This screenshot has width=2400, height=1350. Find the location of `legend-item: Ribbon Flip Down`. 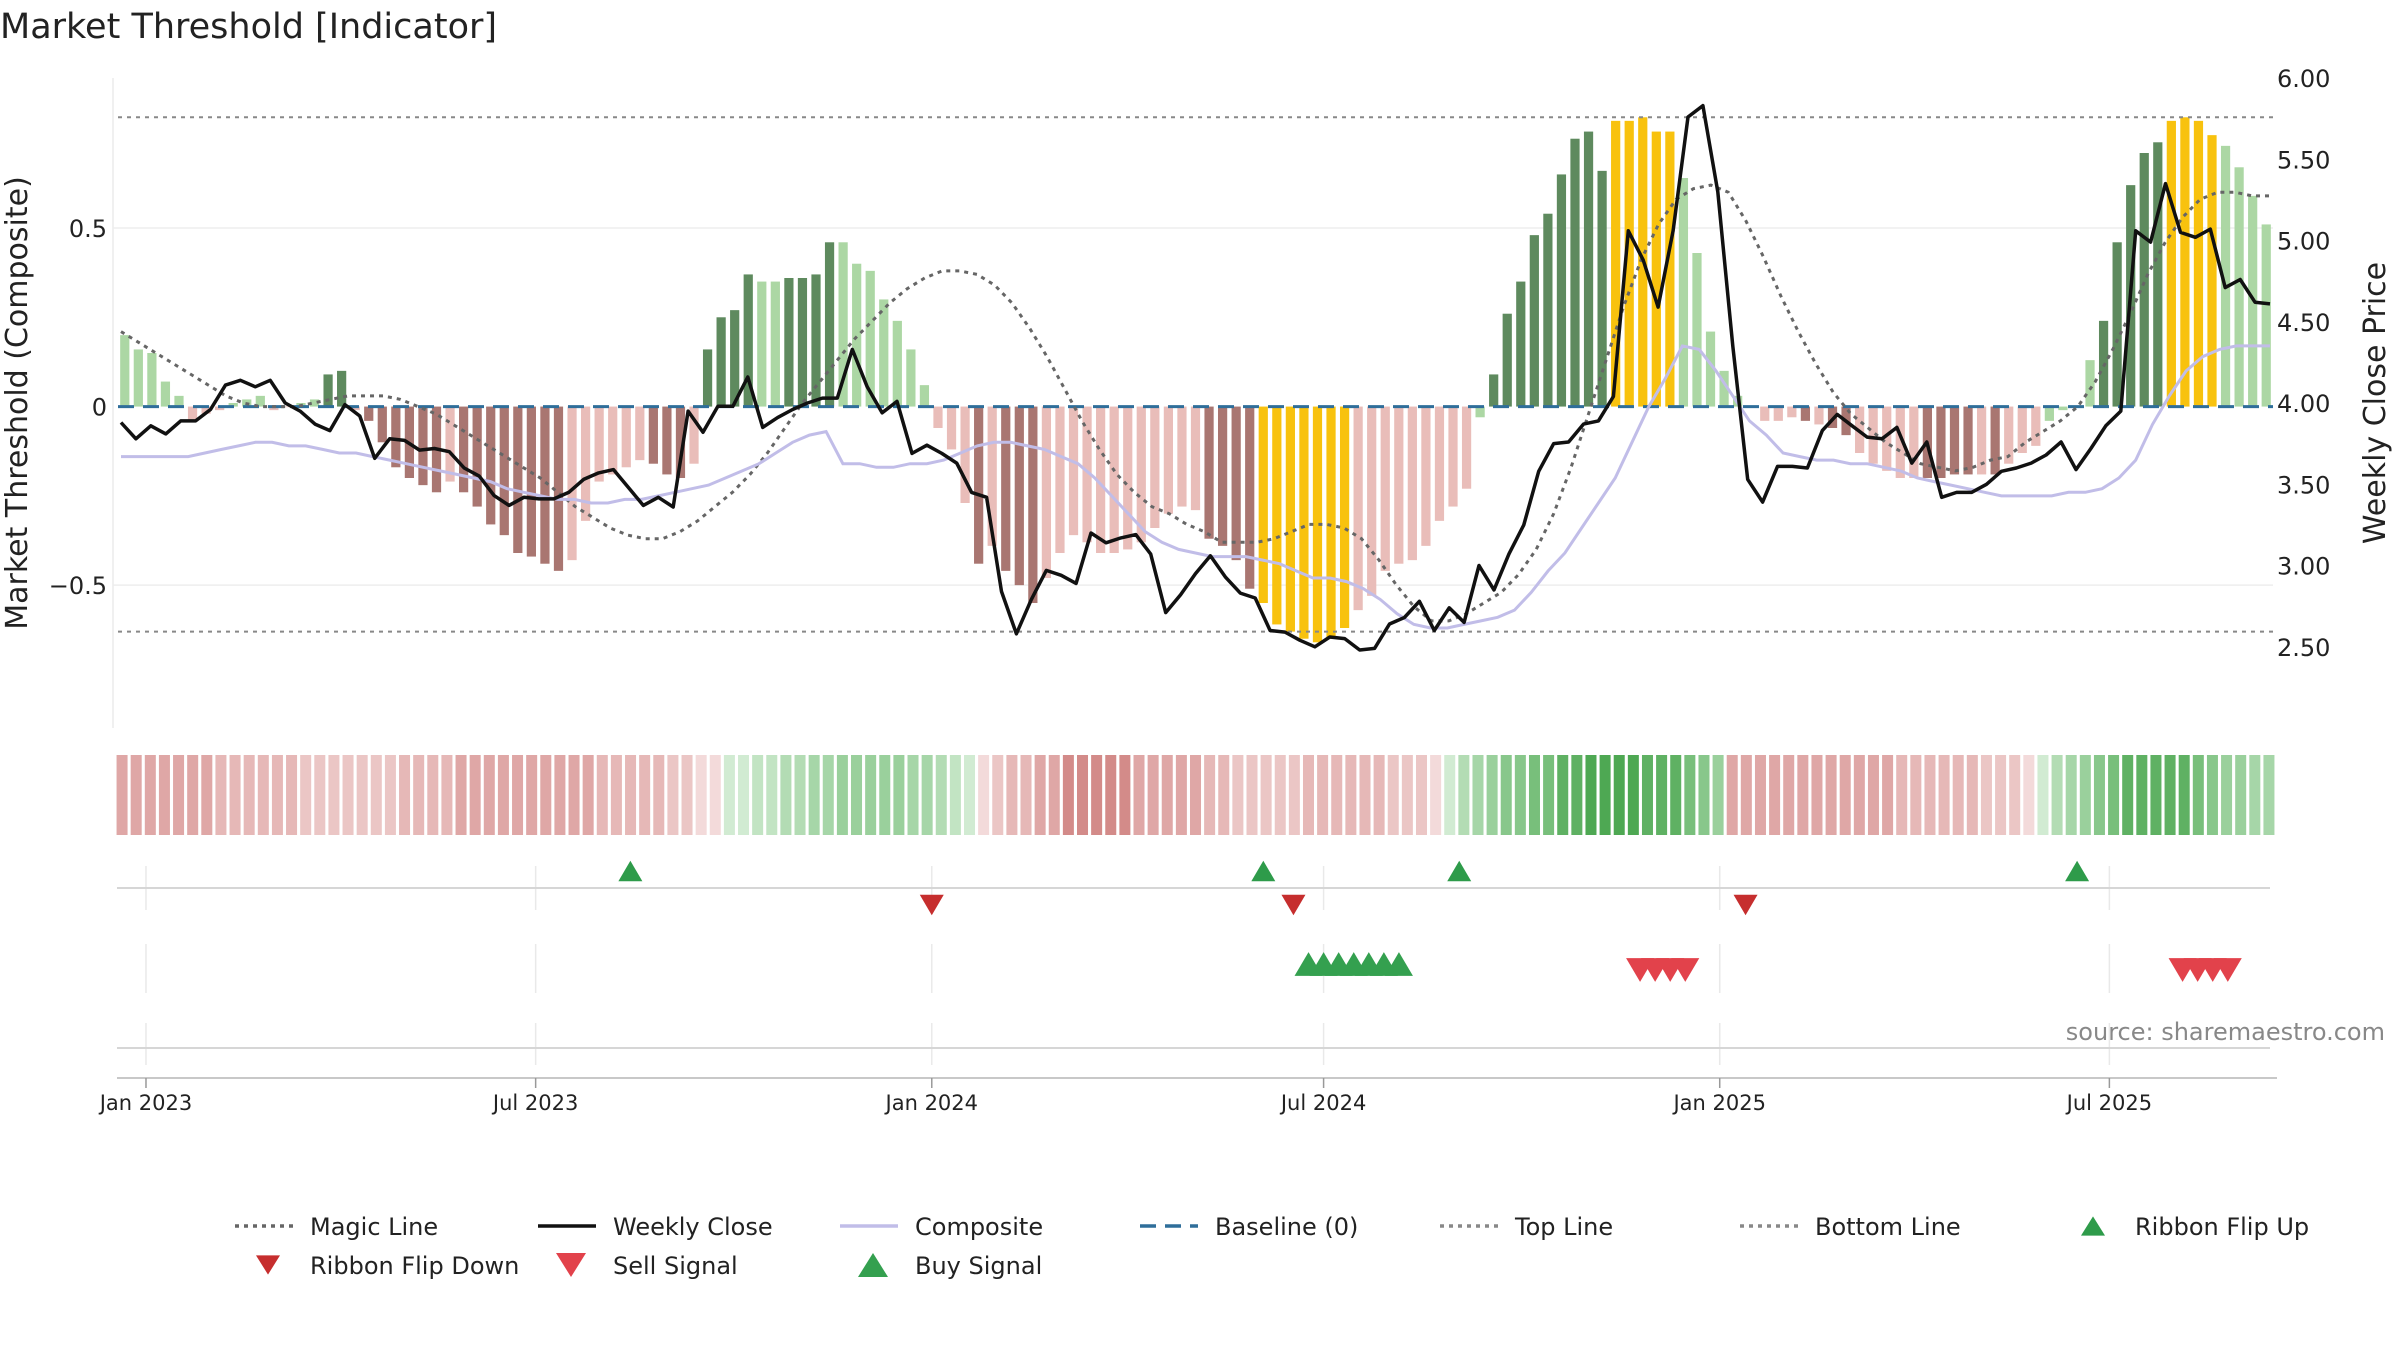

legend-item: Ribbon Flip Down is located at coordinates (387, 1266).